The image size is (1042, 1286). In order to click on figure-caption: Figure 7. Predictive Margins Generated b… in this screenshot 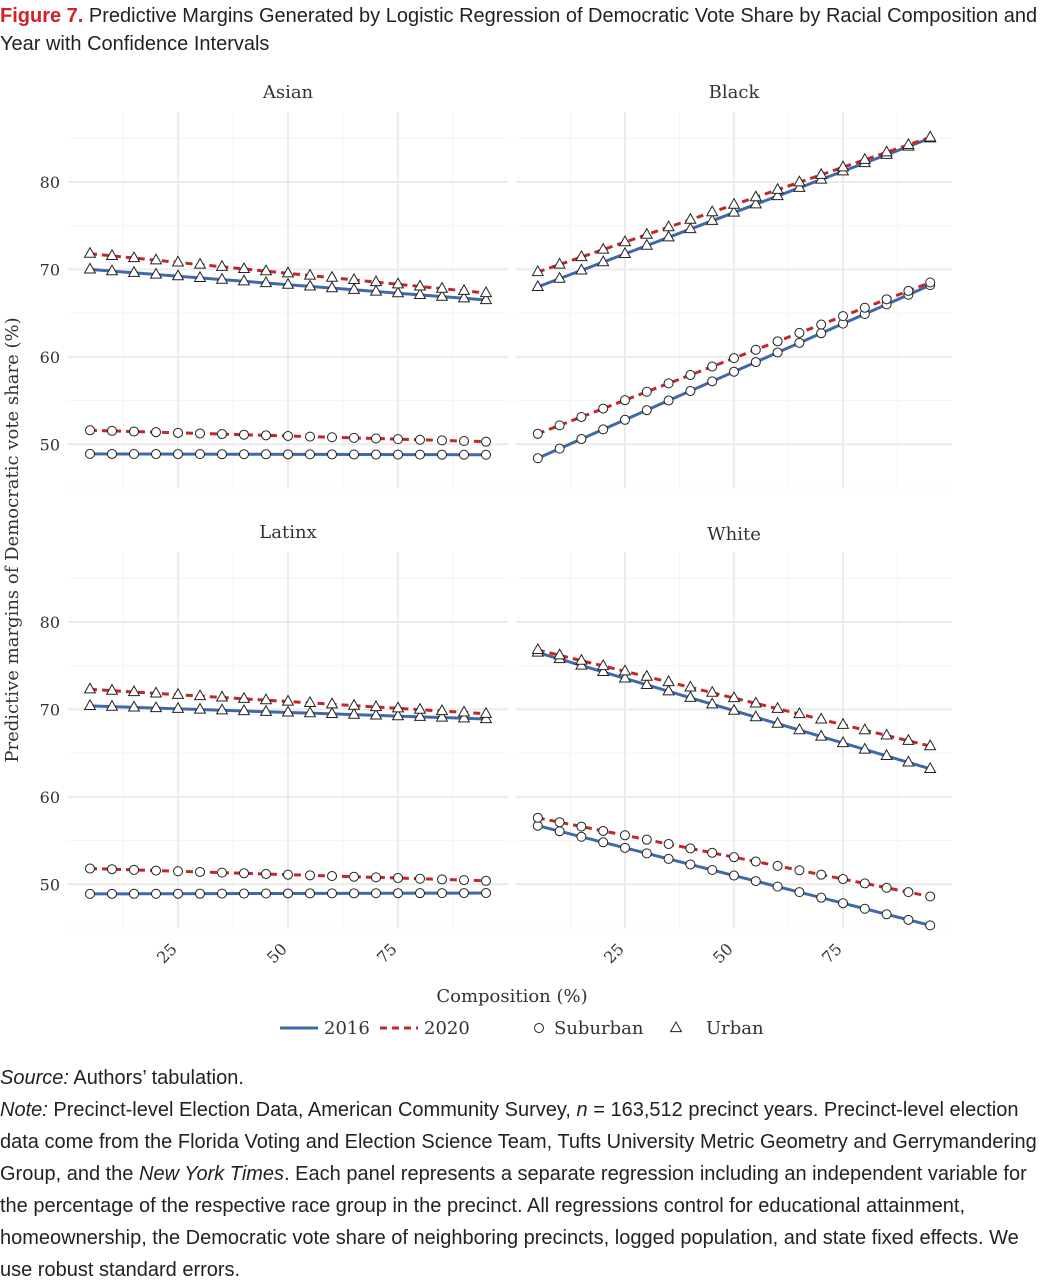, I will do `click(520, 30)`.